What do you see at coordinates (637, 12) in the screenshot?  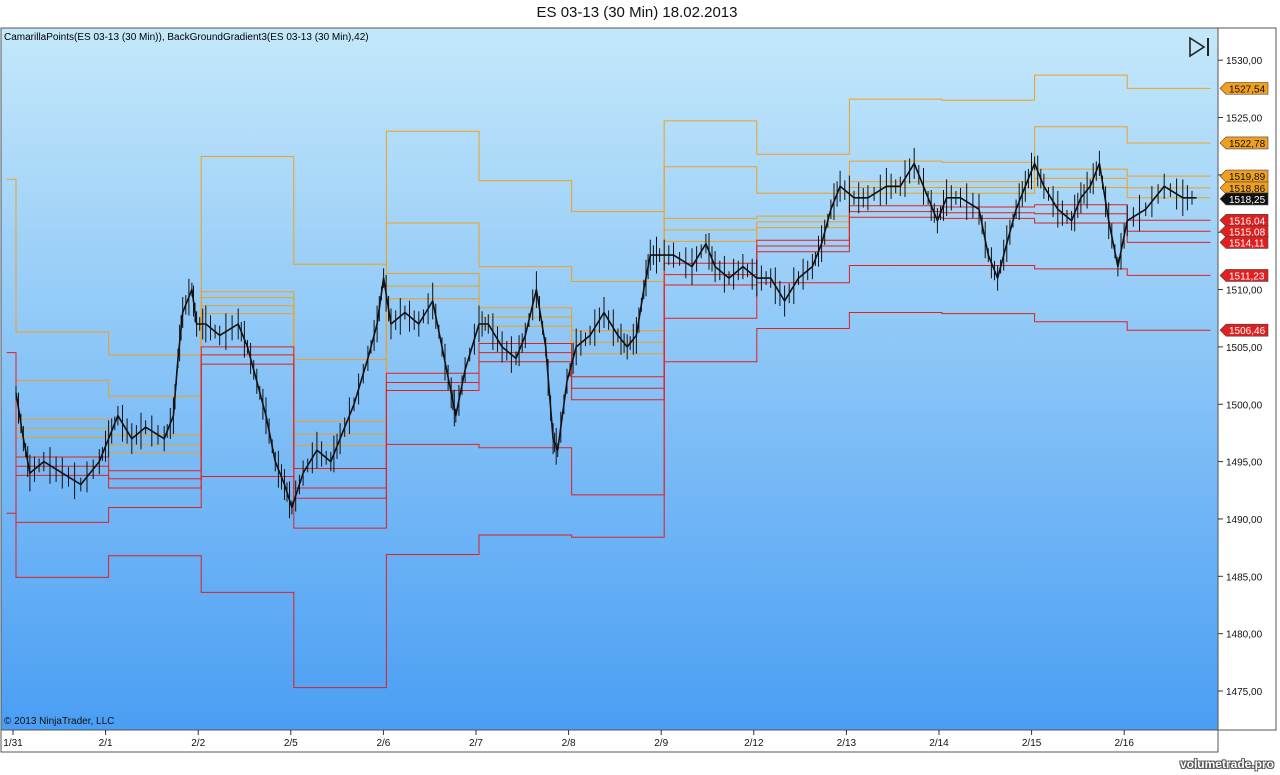 I see `chart-title: ES 03-13 (30 Min) 18.02.2013` at bounding box center [637, 12].